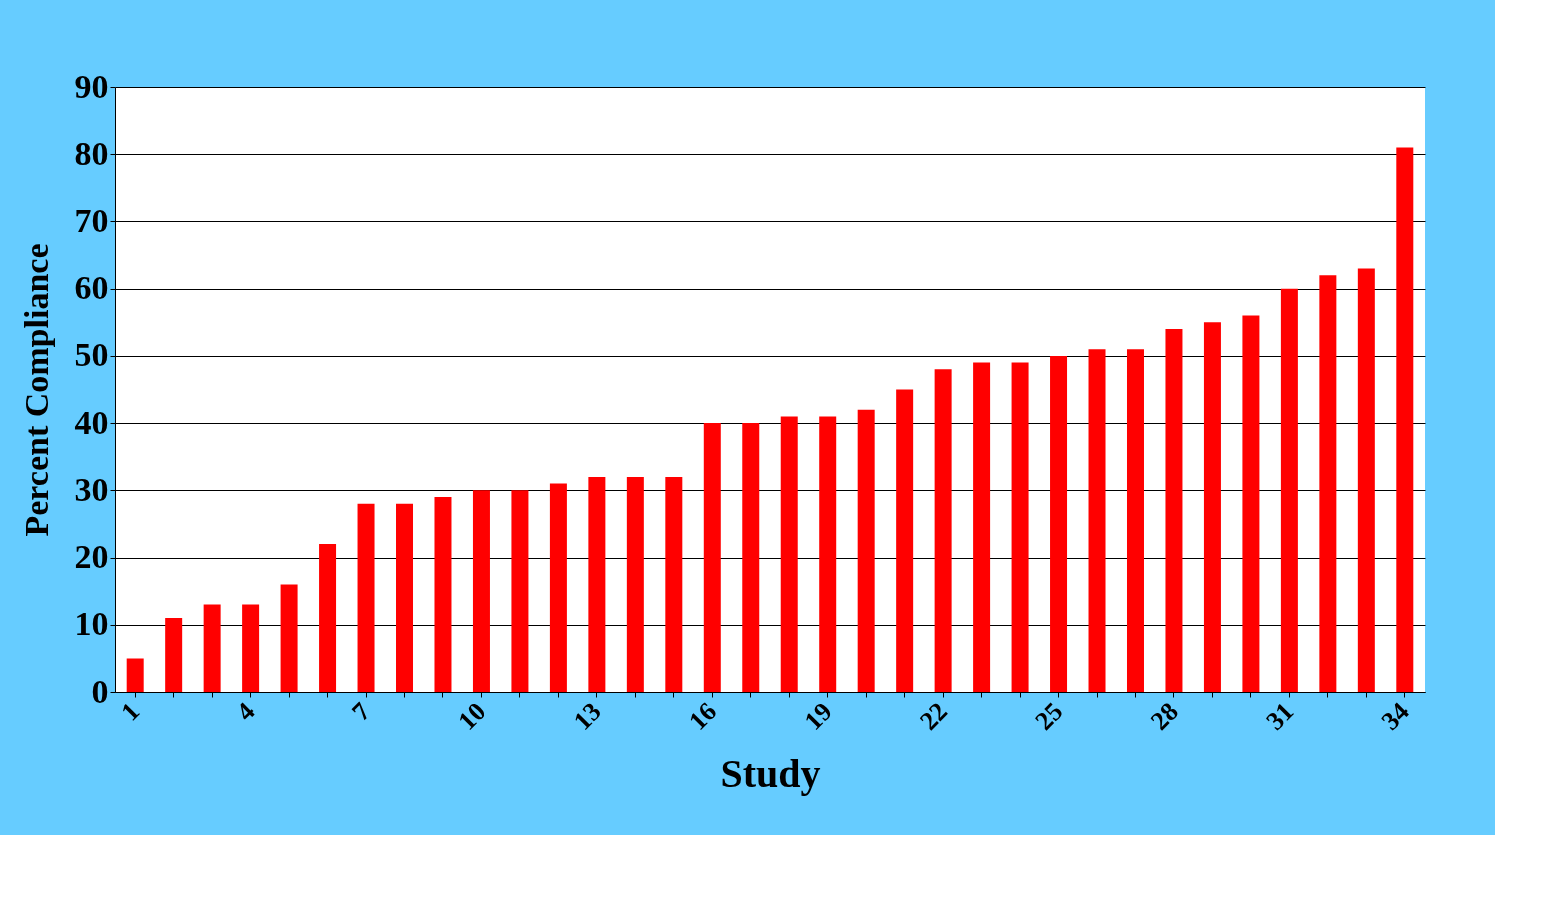 The image size is (1566, 910). What do you see at coordinates (91, 86) in the screenshot?
I see `y-tick-label: 90` at bounding box center [91, 86].